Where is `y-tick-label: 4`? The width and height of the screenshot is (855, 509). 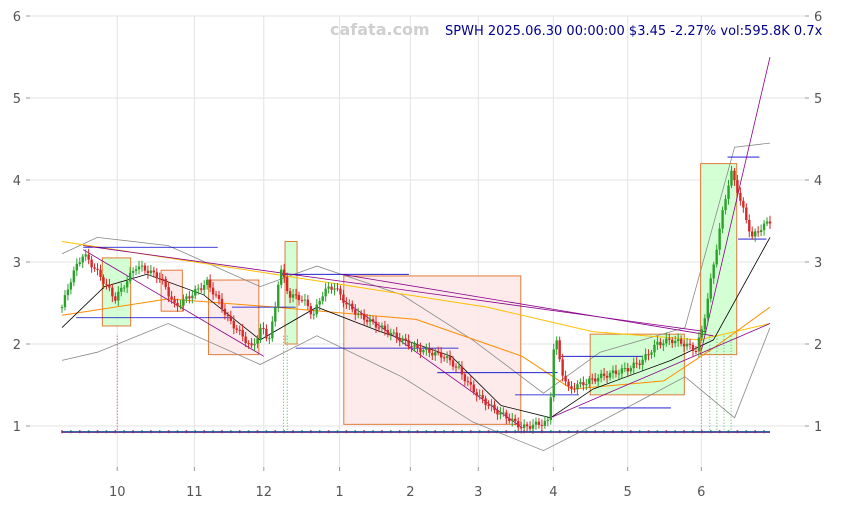 y-tick-label: 4 is located at coordinates (818, 181).